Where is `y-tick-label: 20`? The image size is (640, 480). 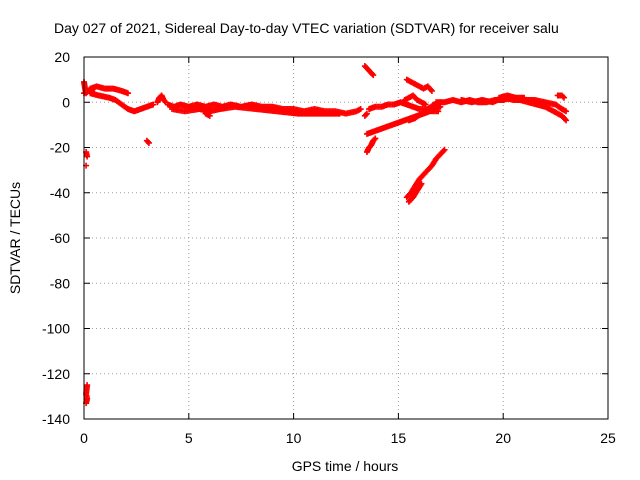
y-tick-label: 20 is located at coordinates (62, 57).